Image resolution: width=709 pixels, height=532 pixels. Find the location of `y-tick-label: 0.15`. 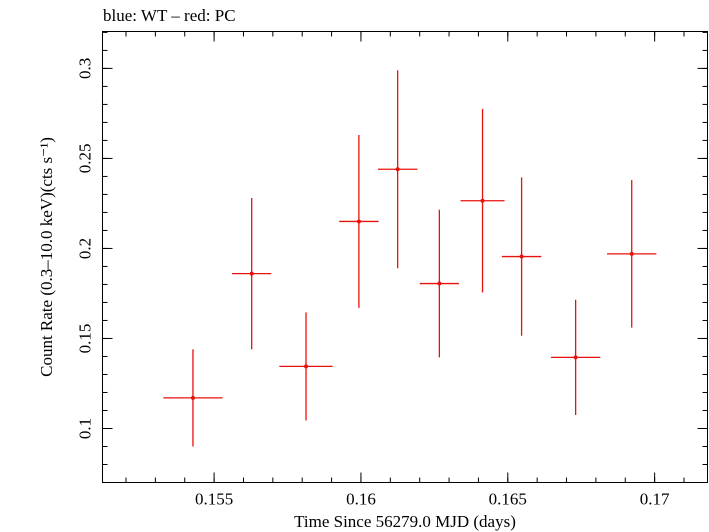

y-tick-label: 0.15 is located at coordinates (85, 339).